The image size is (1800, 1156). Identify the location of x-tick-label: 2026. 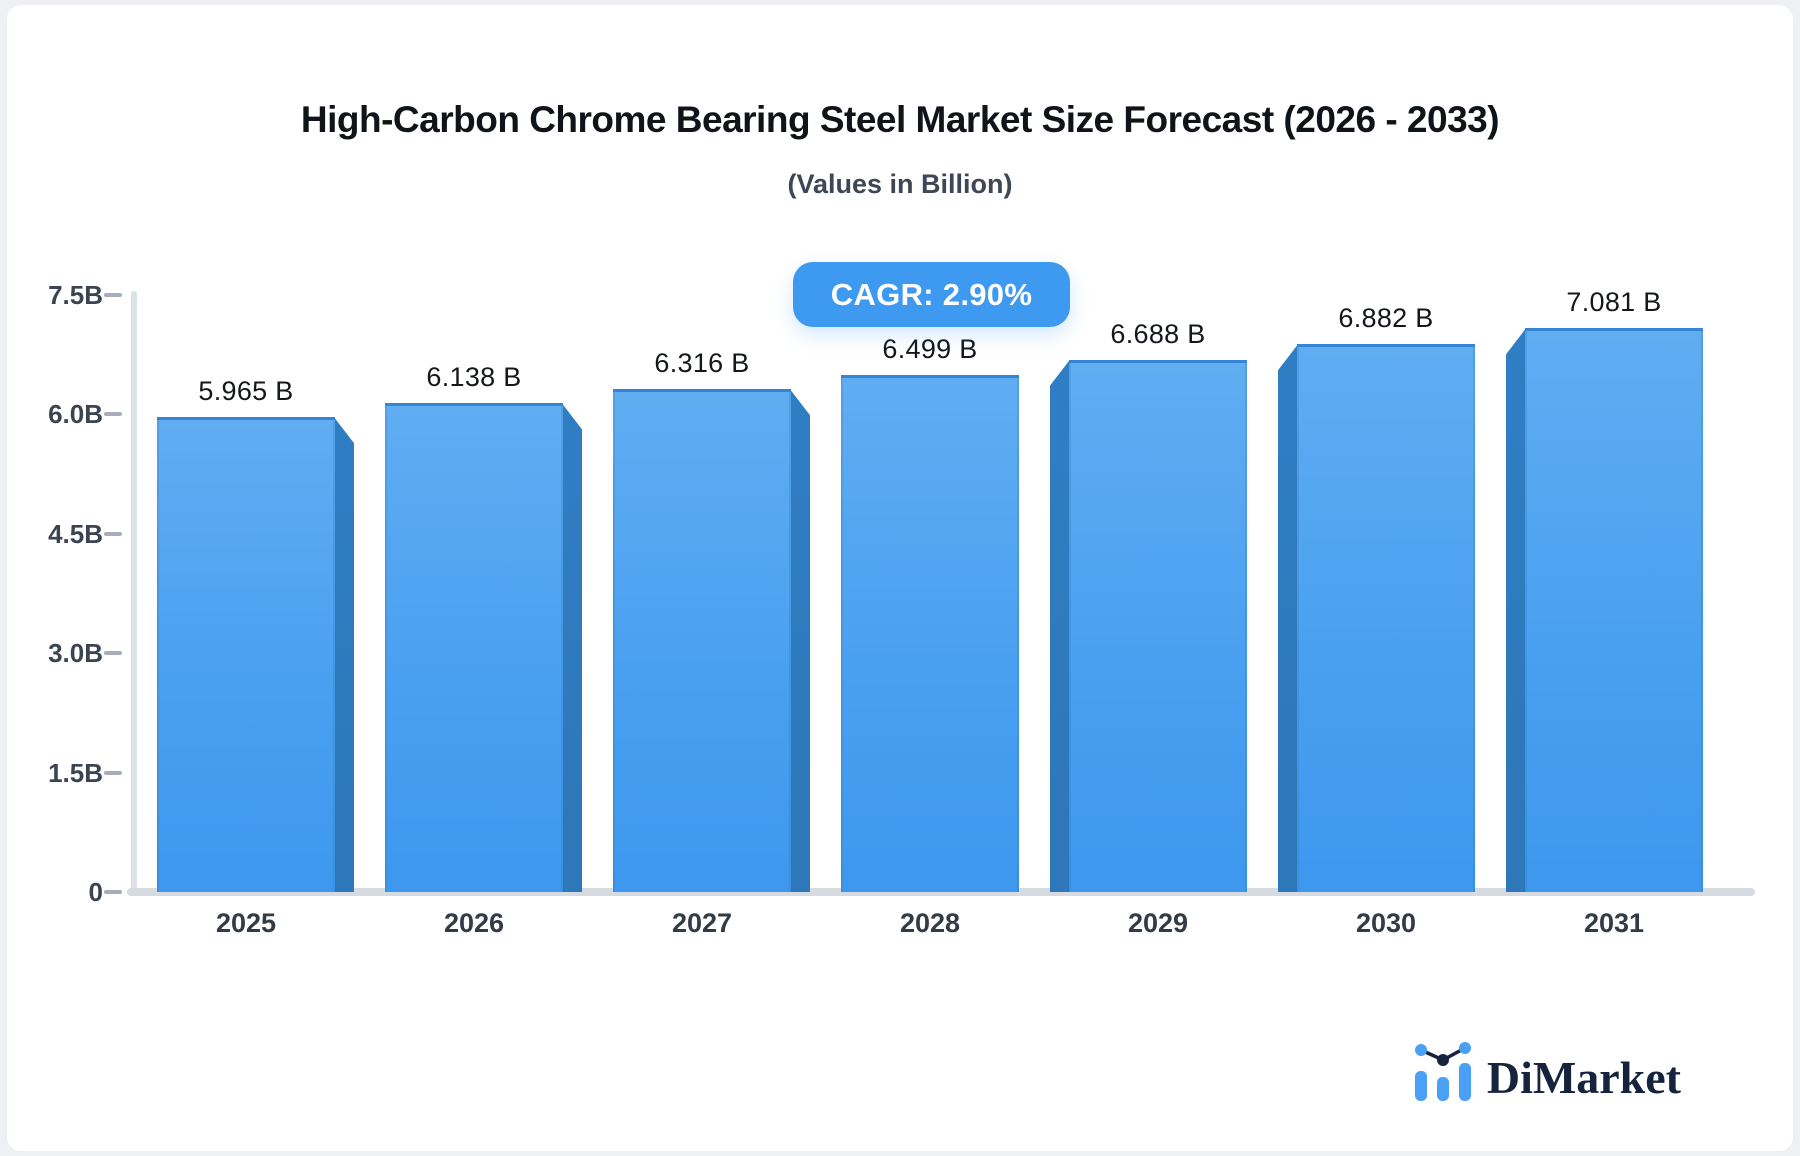
(474, 923).